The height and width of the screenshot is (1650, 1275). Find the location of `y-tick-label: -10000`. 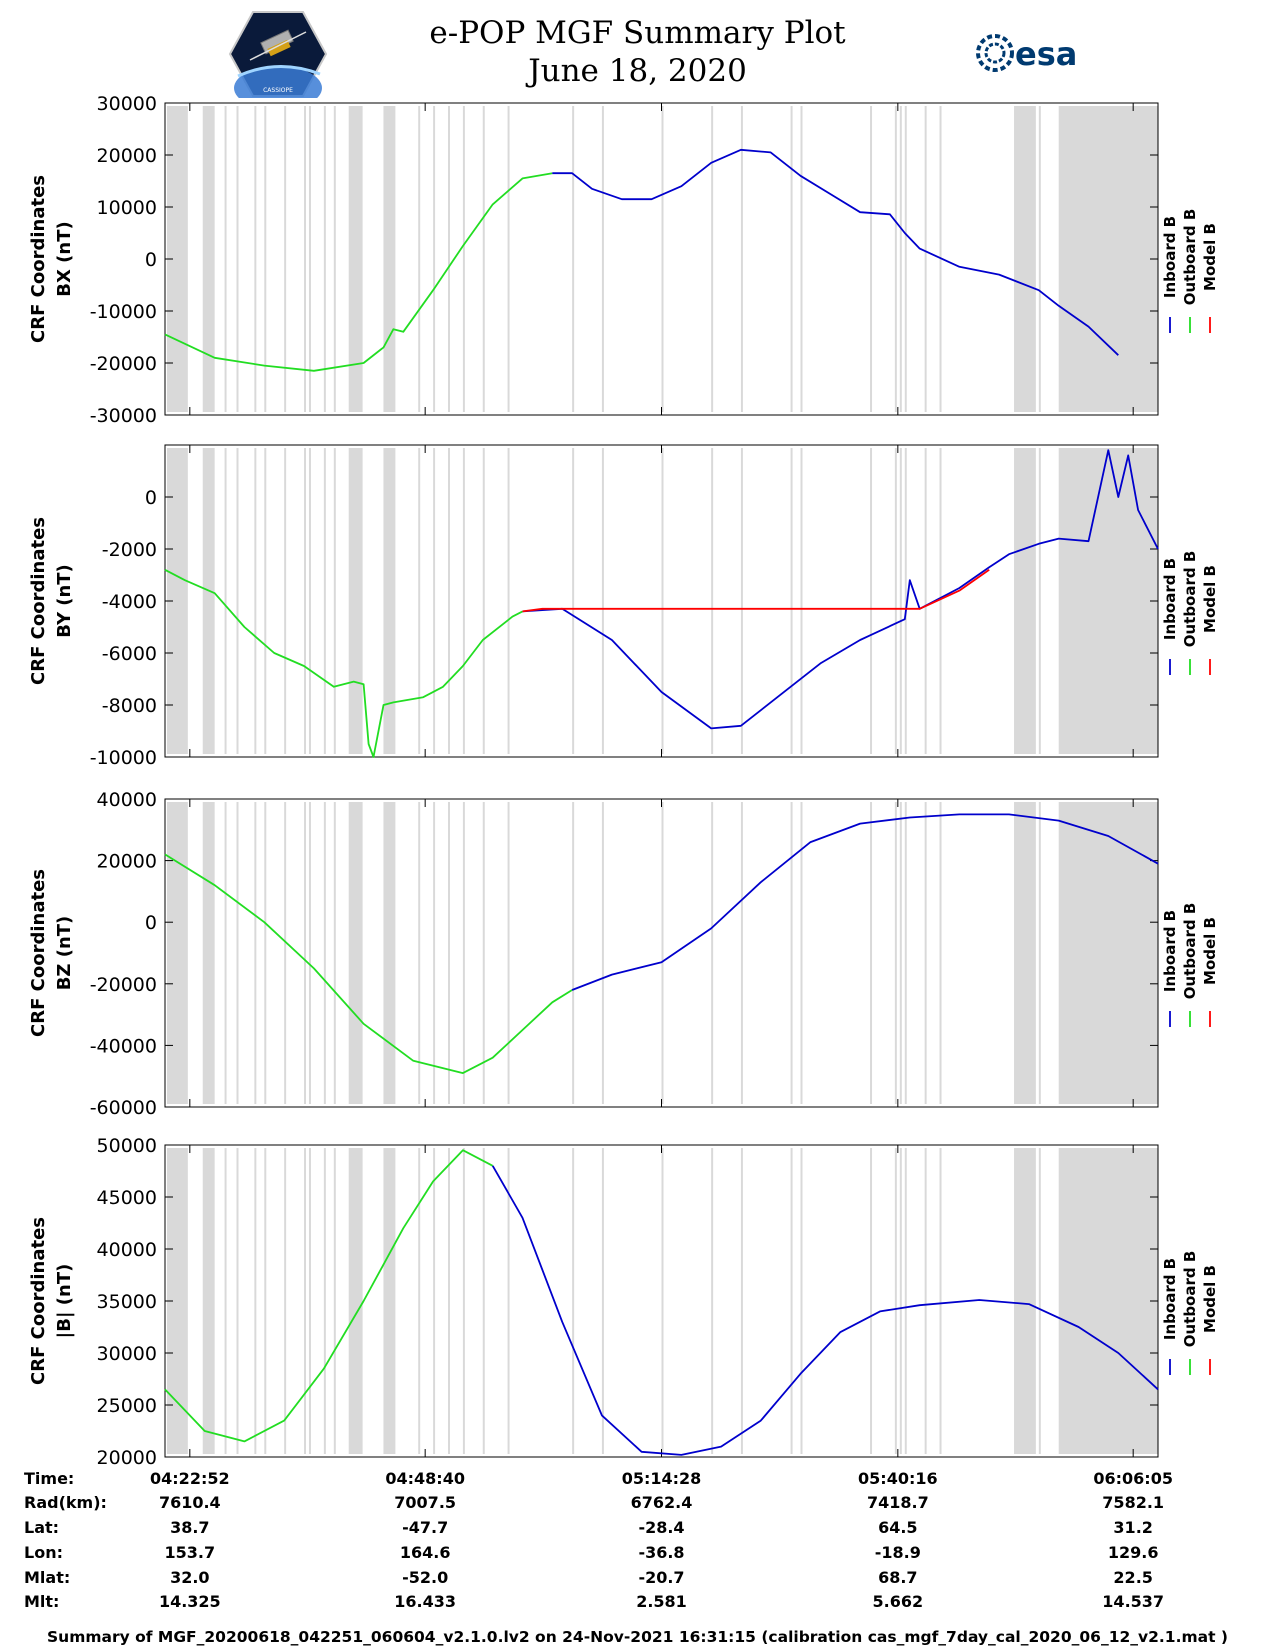

y-tick-label: -10000 is located at coordinates (123, 758).